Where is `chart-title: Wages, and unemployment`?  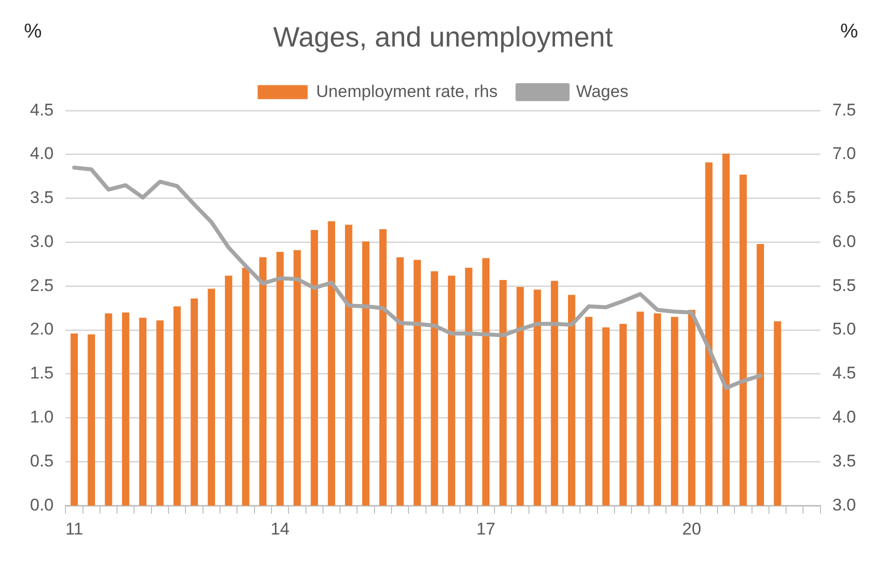 chart-title: Wages, and unemployment is located at coordinates (443, 37).